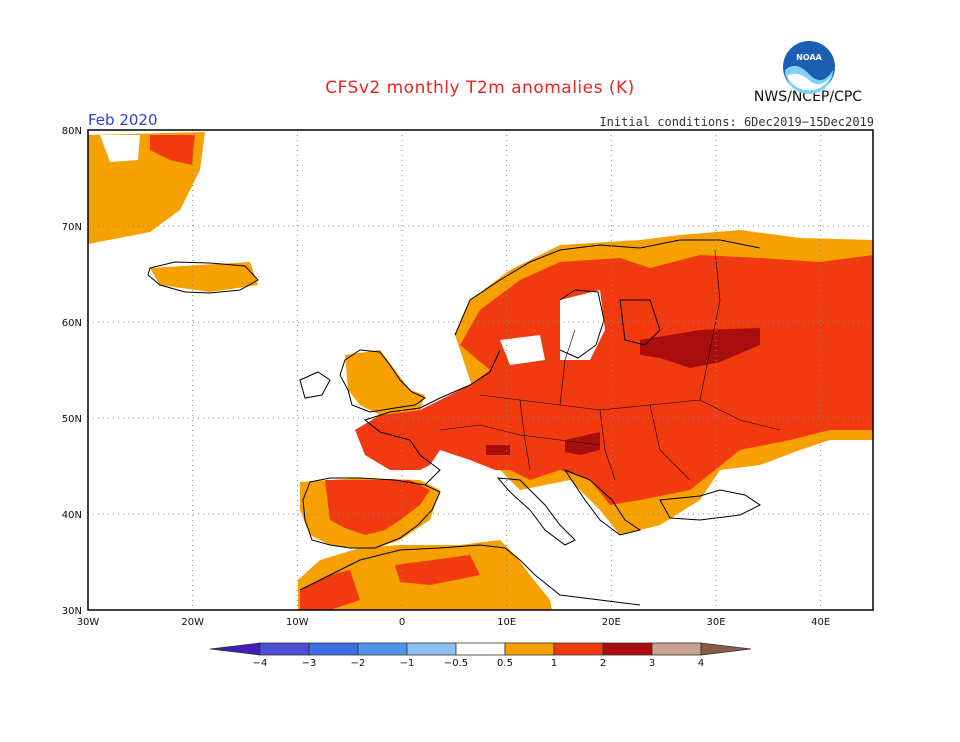 This screenshot has width=960, height=742. I want to click on iceland-orange, so click(204, 277).